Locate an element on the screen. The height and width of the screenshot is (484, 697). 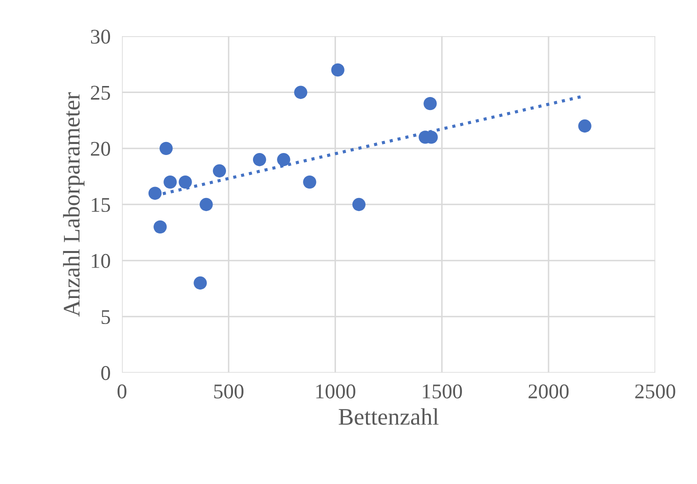
x-tick-label: 1000 is located at coordinates (336, 391).